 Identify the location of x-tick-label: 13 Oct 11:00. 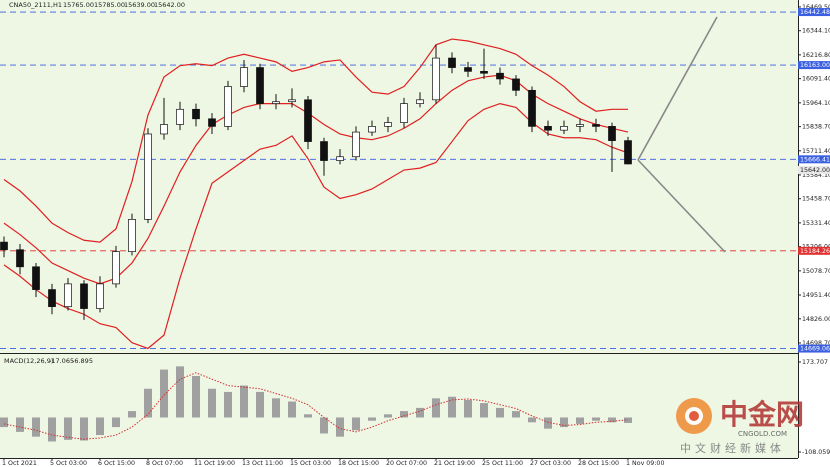
(262, 463).